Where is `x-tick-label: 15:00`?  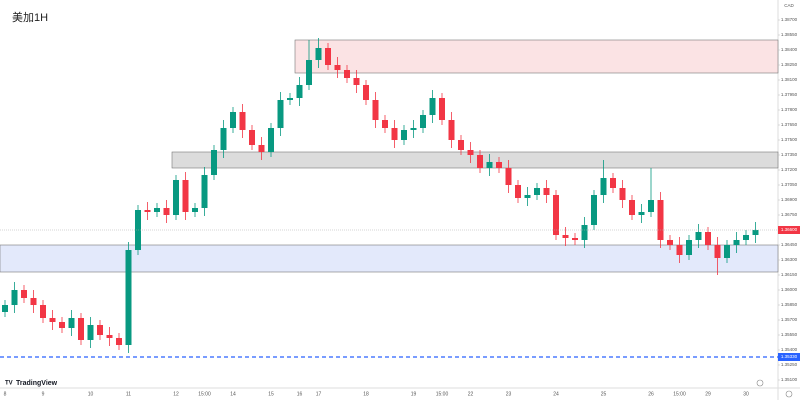
x-tick-label: 15:00 is located at coordinates (679, 394).